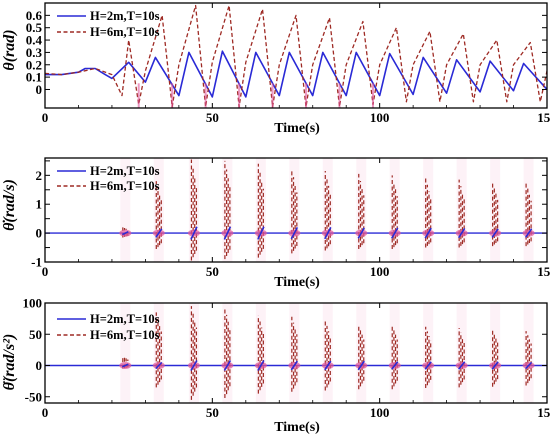 This screenshot has width=550, height=437. Describe the element at coordinates (9, 49) in the screenshot. I see `panel-theta-ylabel: θ(rad)` at that location.